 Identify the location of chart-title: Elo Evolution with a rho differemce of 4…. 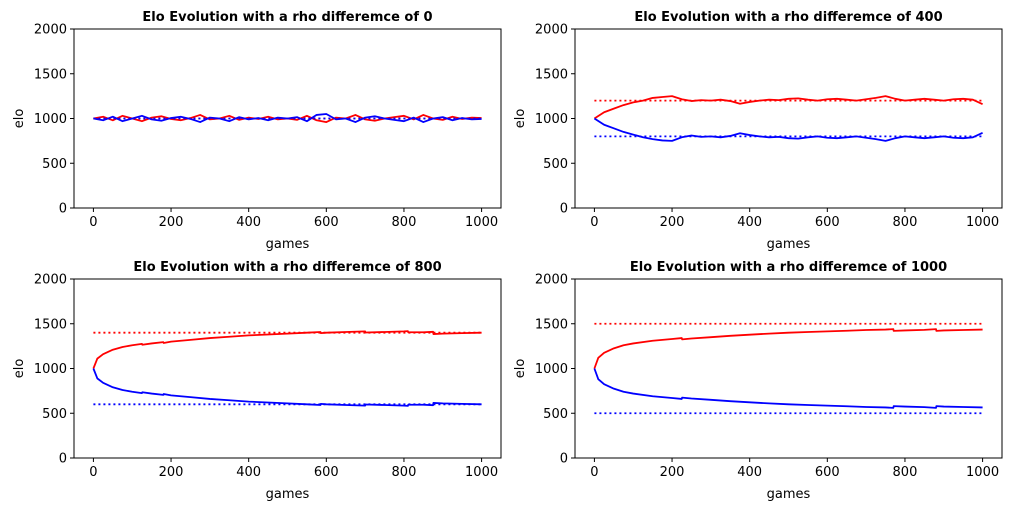
(788, 17).